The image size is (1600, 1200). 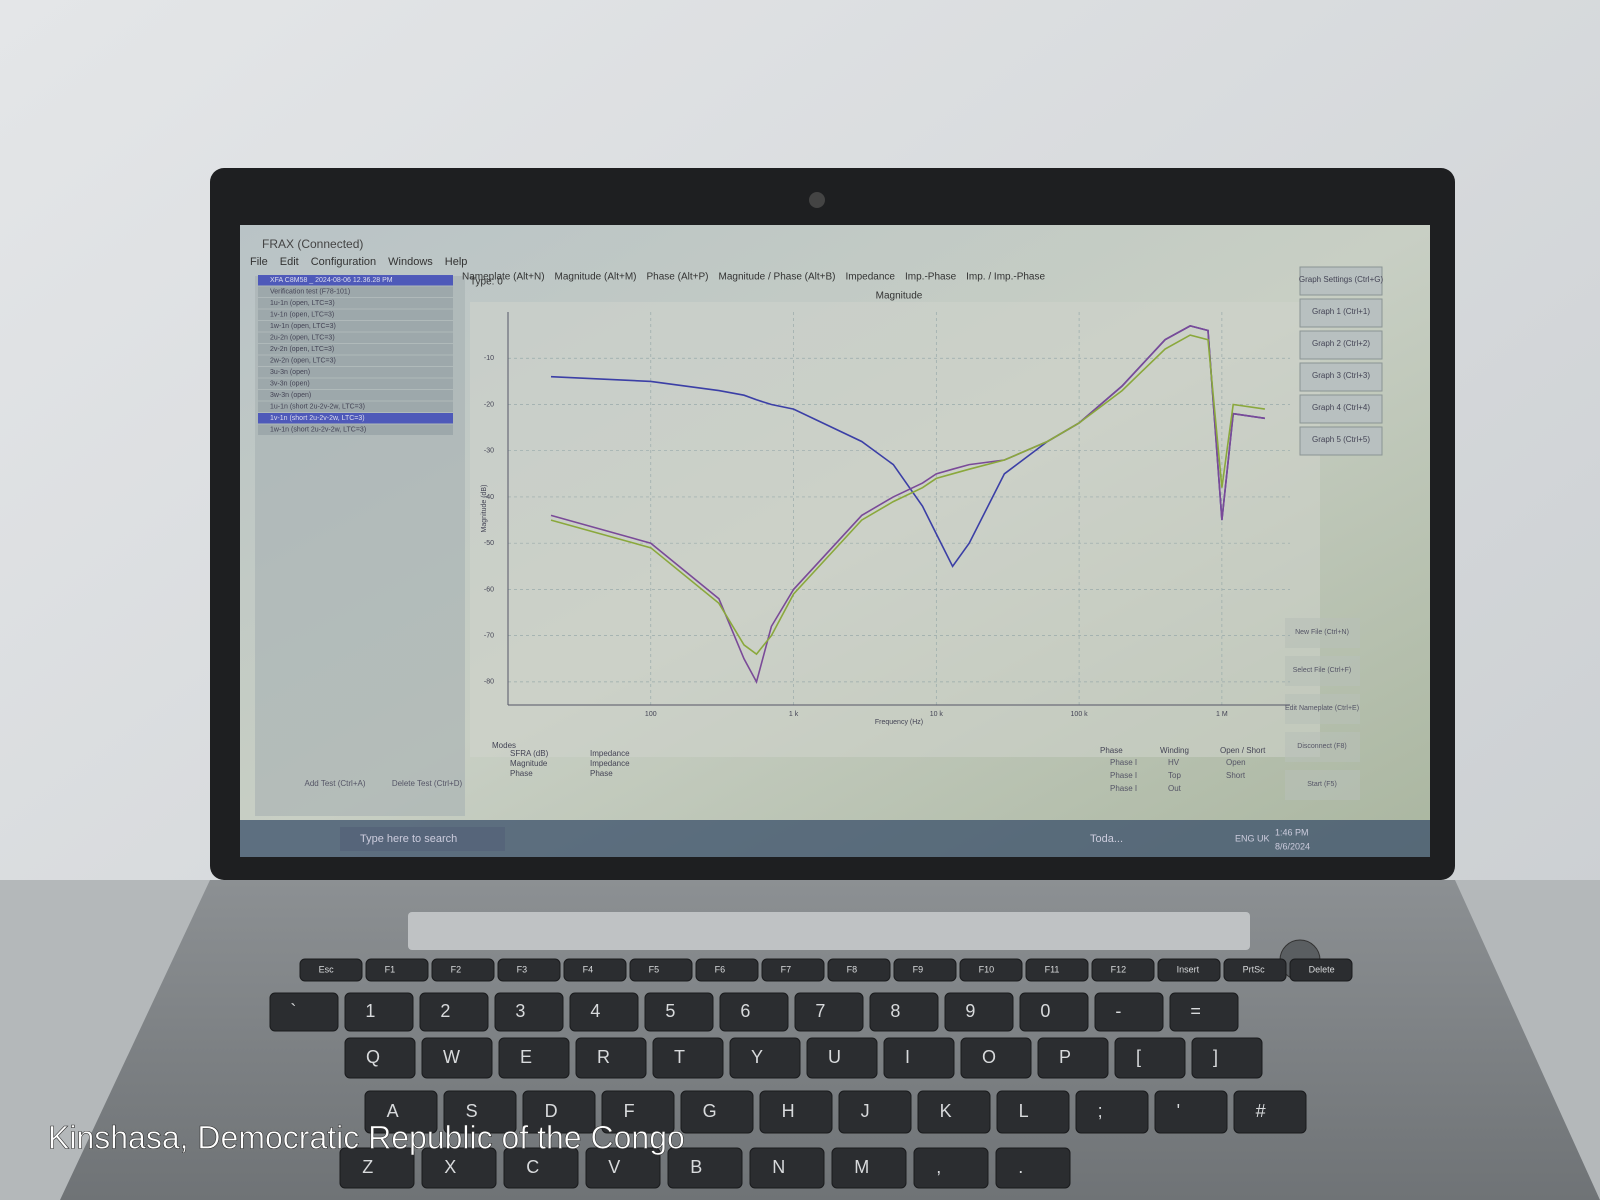 I want to click on key-label: S, so click(x=472, y=1111).